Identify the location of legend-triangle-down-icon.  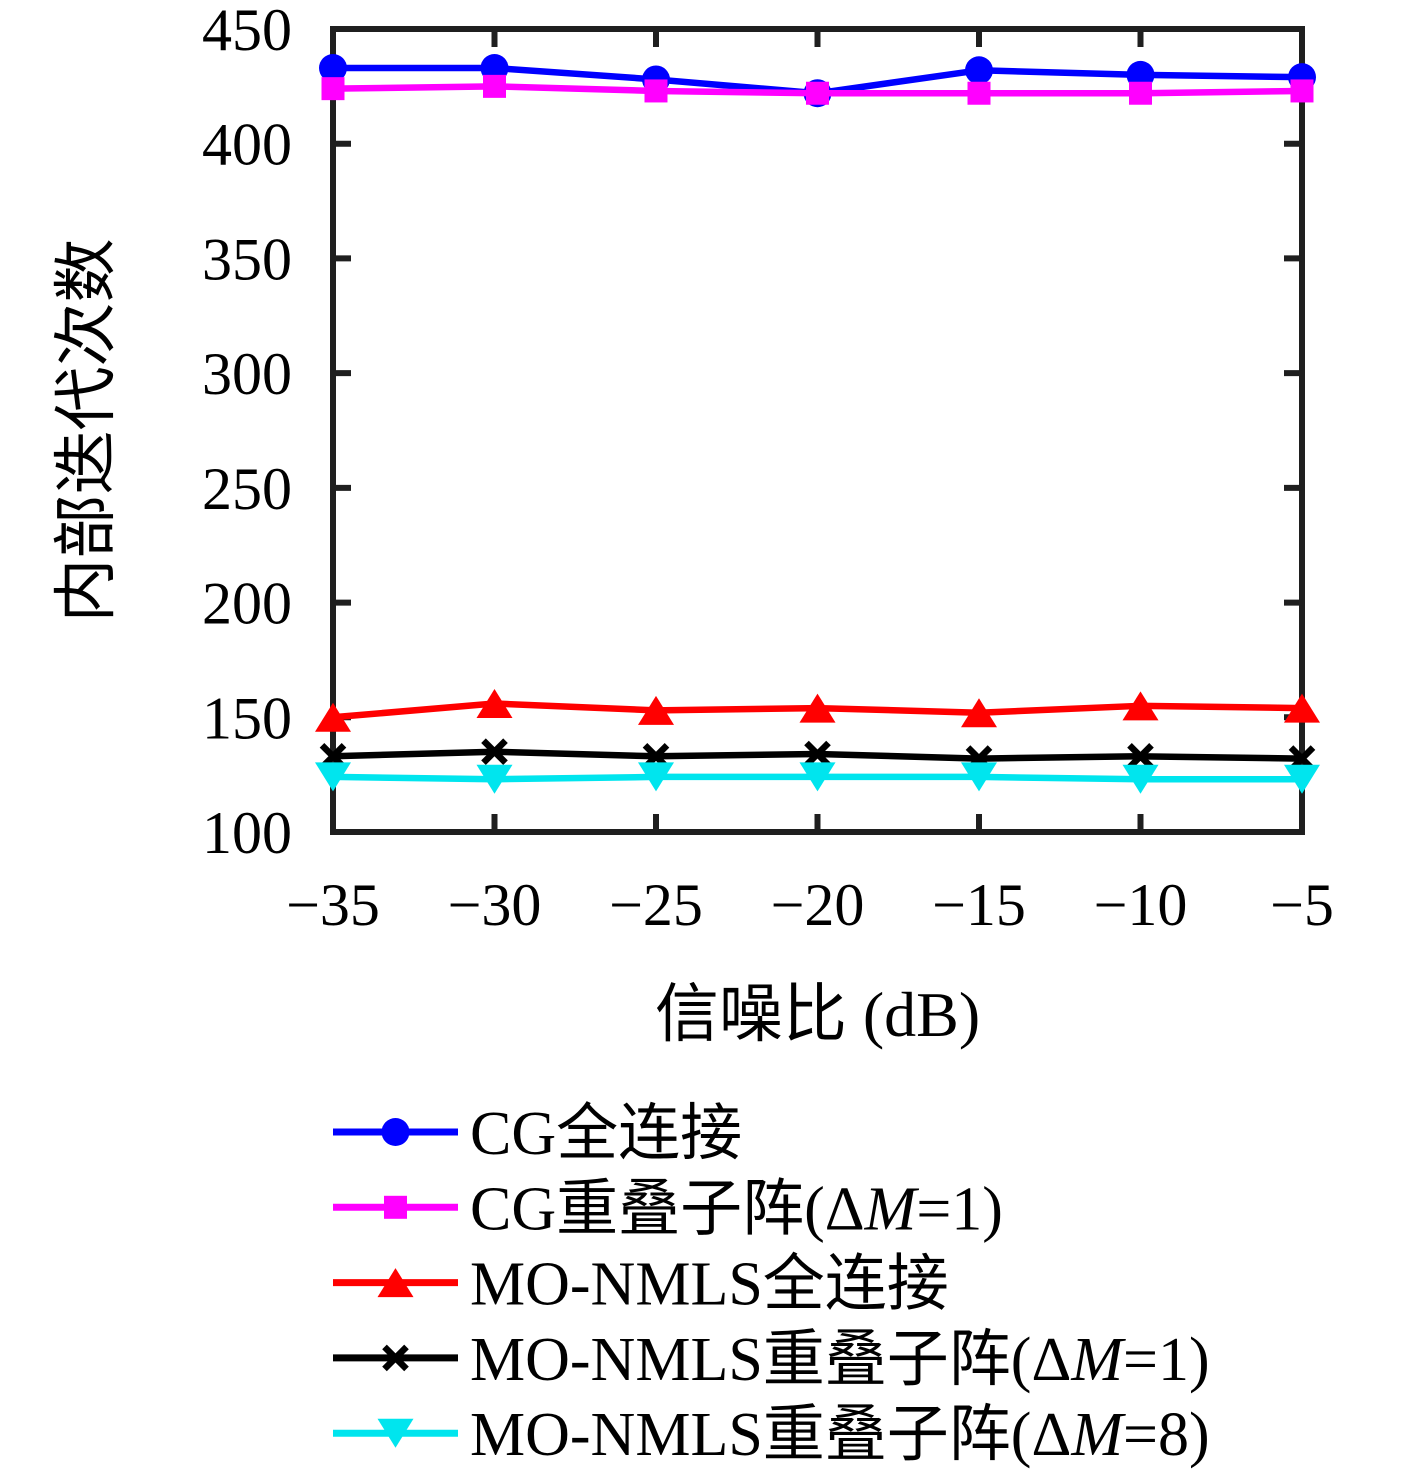
(395, 1433).